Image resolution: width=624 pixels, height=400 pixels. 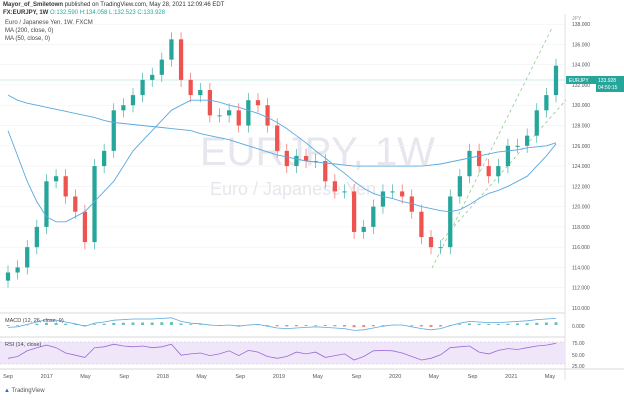 What do you see at coordinates (163, 377) in the screenshot?
I see `time-tick: 2018` at bounding box center [163, 377].